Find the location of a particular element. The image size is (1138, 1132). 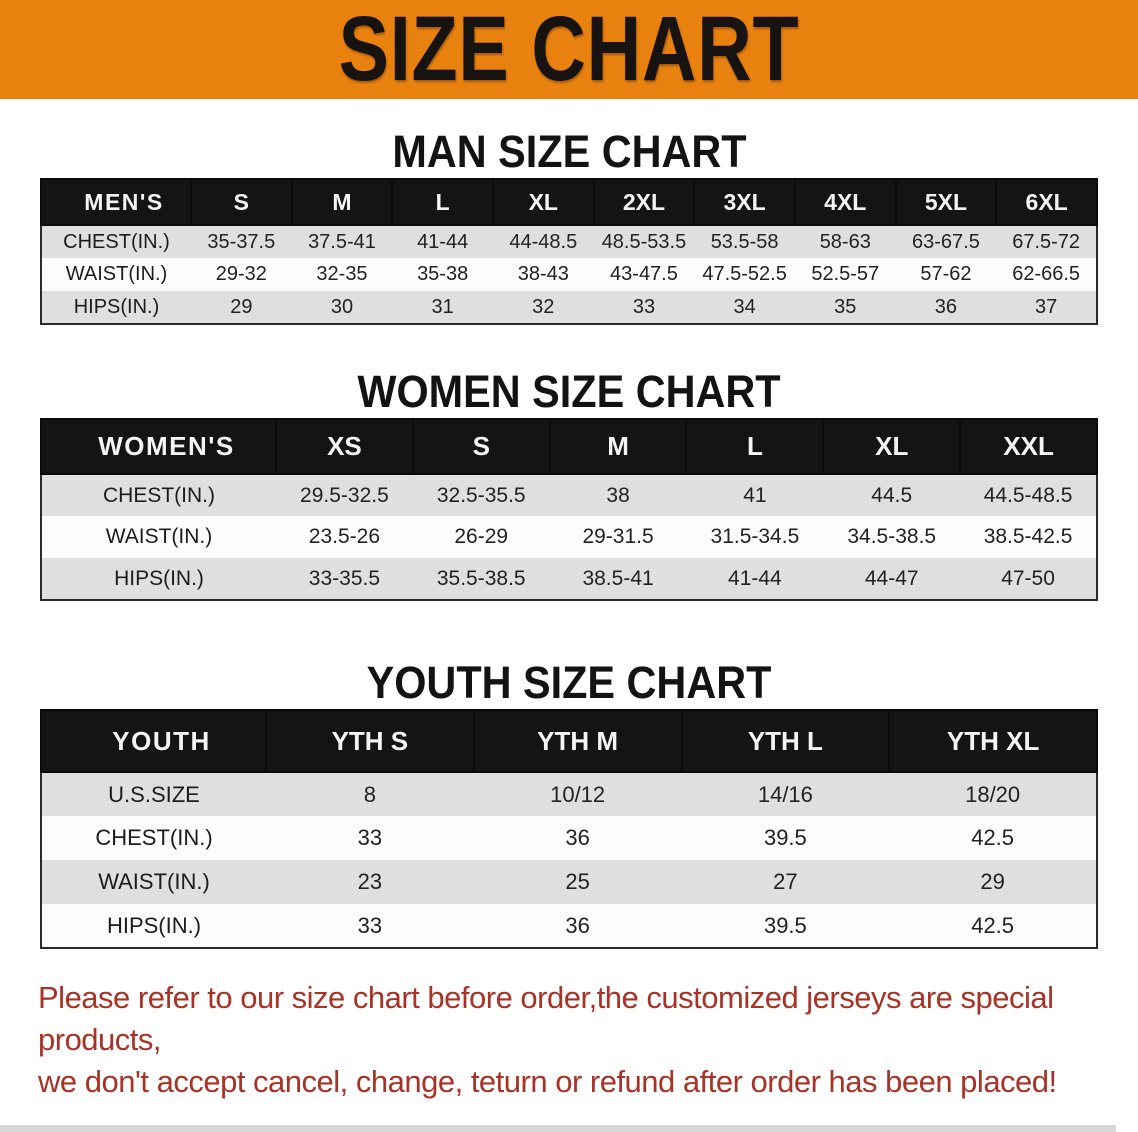

value-cell: 67.5-72 is located at coordinates (1046, 241).